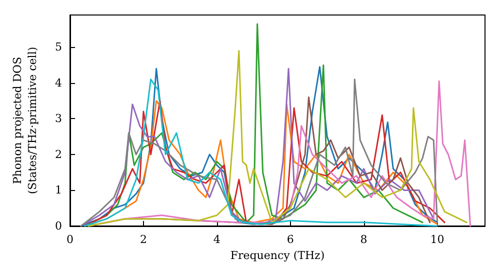  What do you see at coordinates (58, 154) in the screenshot?
I see `y-tick-label: 2` at bounding box center [58, 154].